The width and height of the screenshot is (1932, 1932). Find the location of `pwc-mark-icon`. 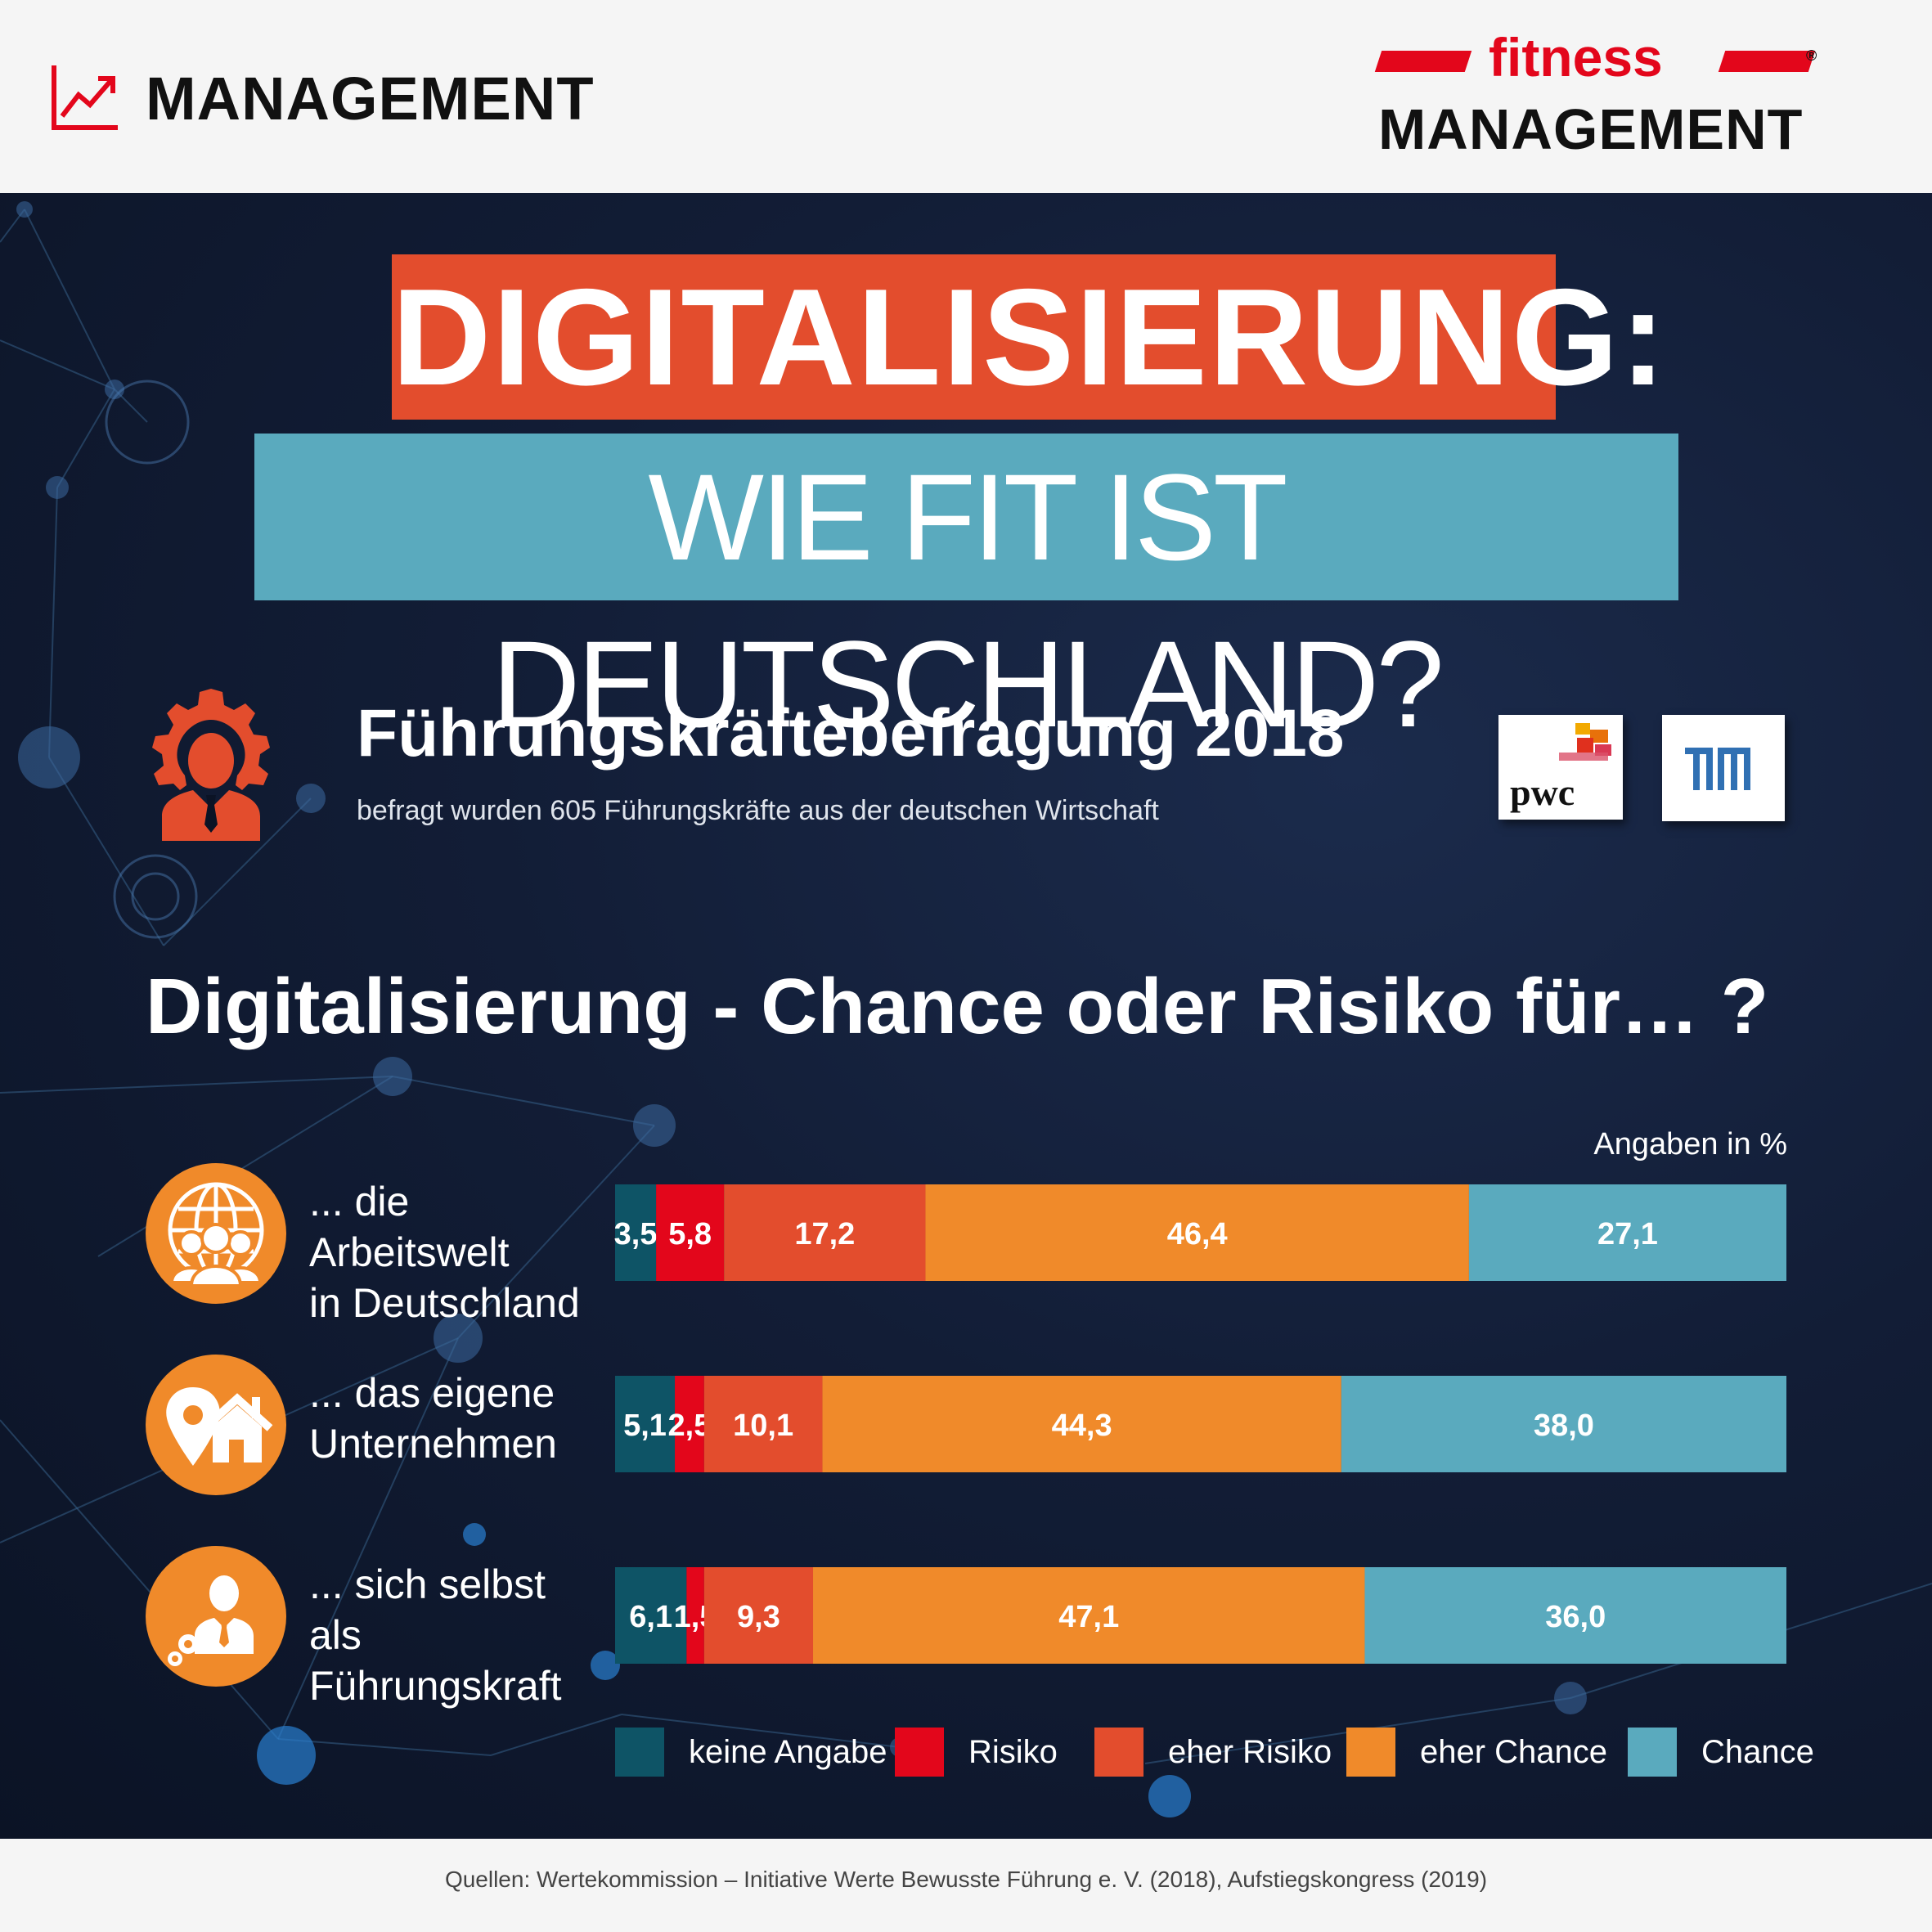

pwc-mark-icon is located at coordinates (1585, 742).